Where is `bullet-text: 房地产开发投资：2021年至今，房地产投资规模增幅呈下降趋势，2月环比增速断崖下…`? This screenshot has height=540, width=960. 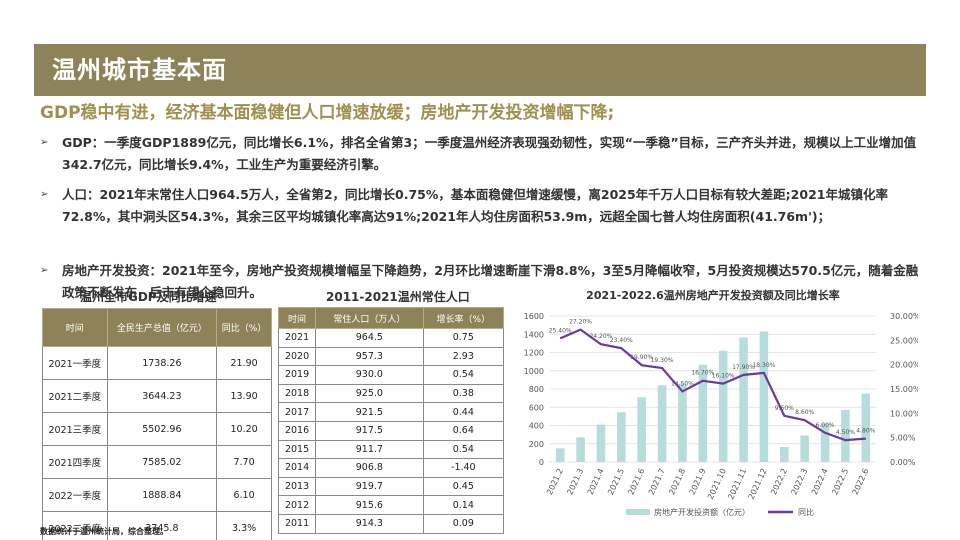 bullet-text: 房地产开发投资：2021年至今，房地产投资规模增幅呈下降趋势，2月环比增速断崖下… is located at coordinates (490, 281).